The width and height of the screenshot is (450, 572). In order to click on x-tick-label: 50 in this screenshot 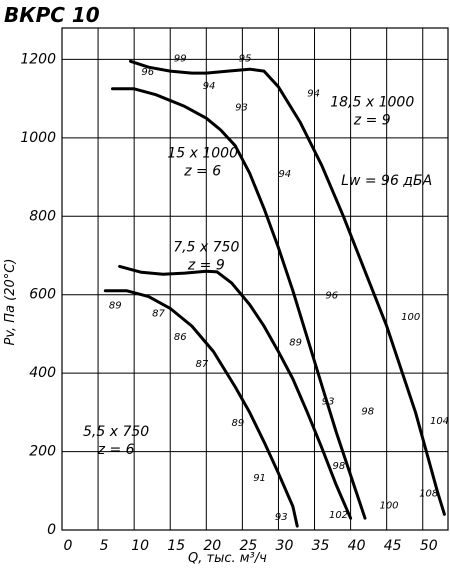, I will do `click(429, 546)`.